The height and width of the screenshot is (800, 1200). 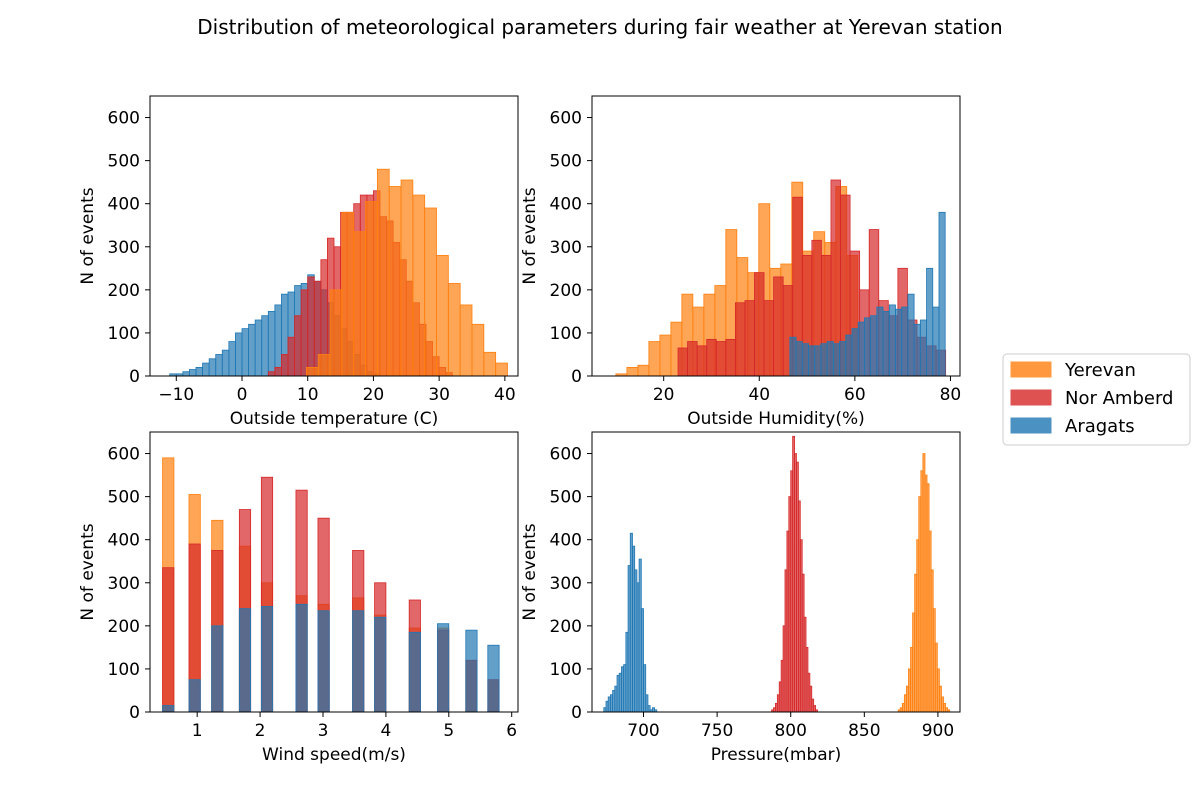 What do you see at coordinates (176, 395) in the screenshot?
I see `x-tick-label: −10` at bounding box center [176, 395].